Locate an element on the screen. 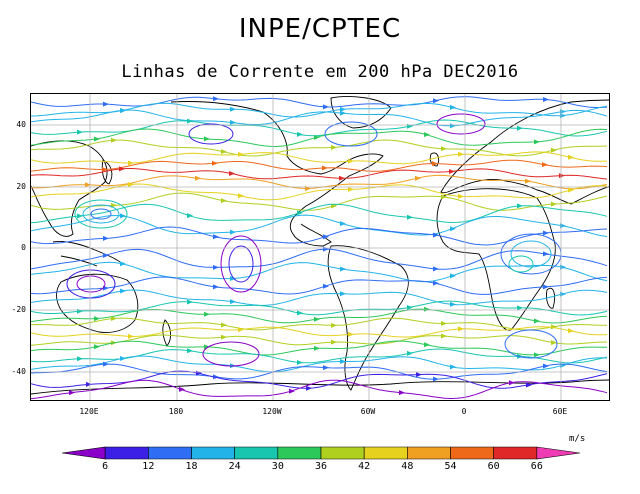  coast-east-asia is located at coordinates (69, 188).